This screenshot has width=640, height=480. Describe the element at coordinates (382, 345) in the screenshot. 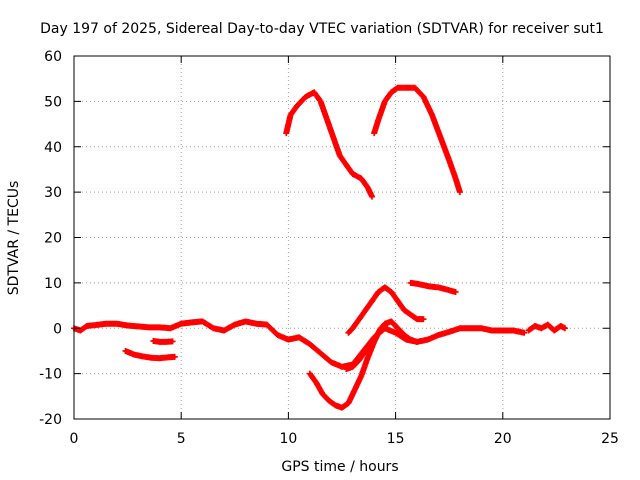

I see `series-track-h` at that location.